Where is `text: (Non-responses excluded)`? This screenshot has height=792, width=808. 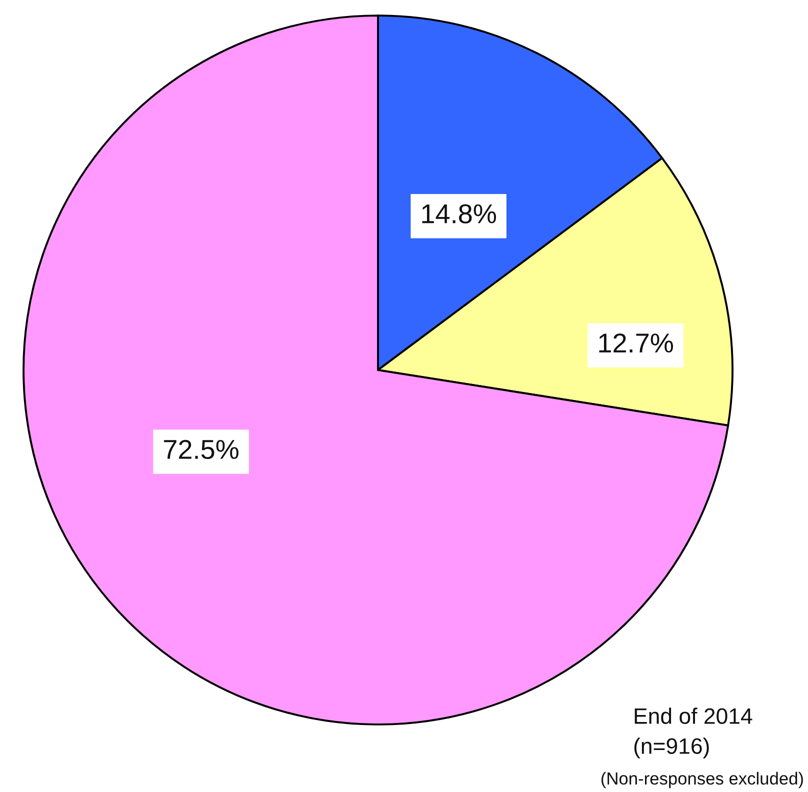 text: (Non-responses excluded) is located at coordinates (702, 780).